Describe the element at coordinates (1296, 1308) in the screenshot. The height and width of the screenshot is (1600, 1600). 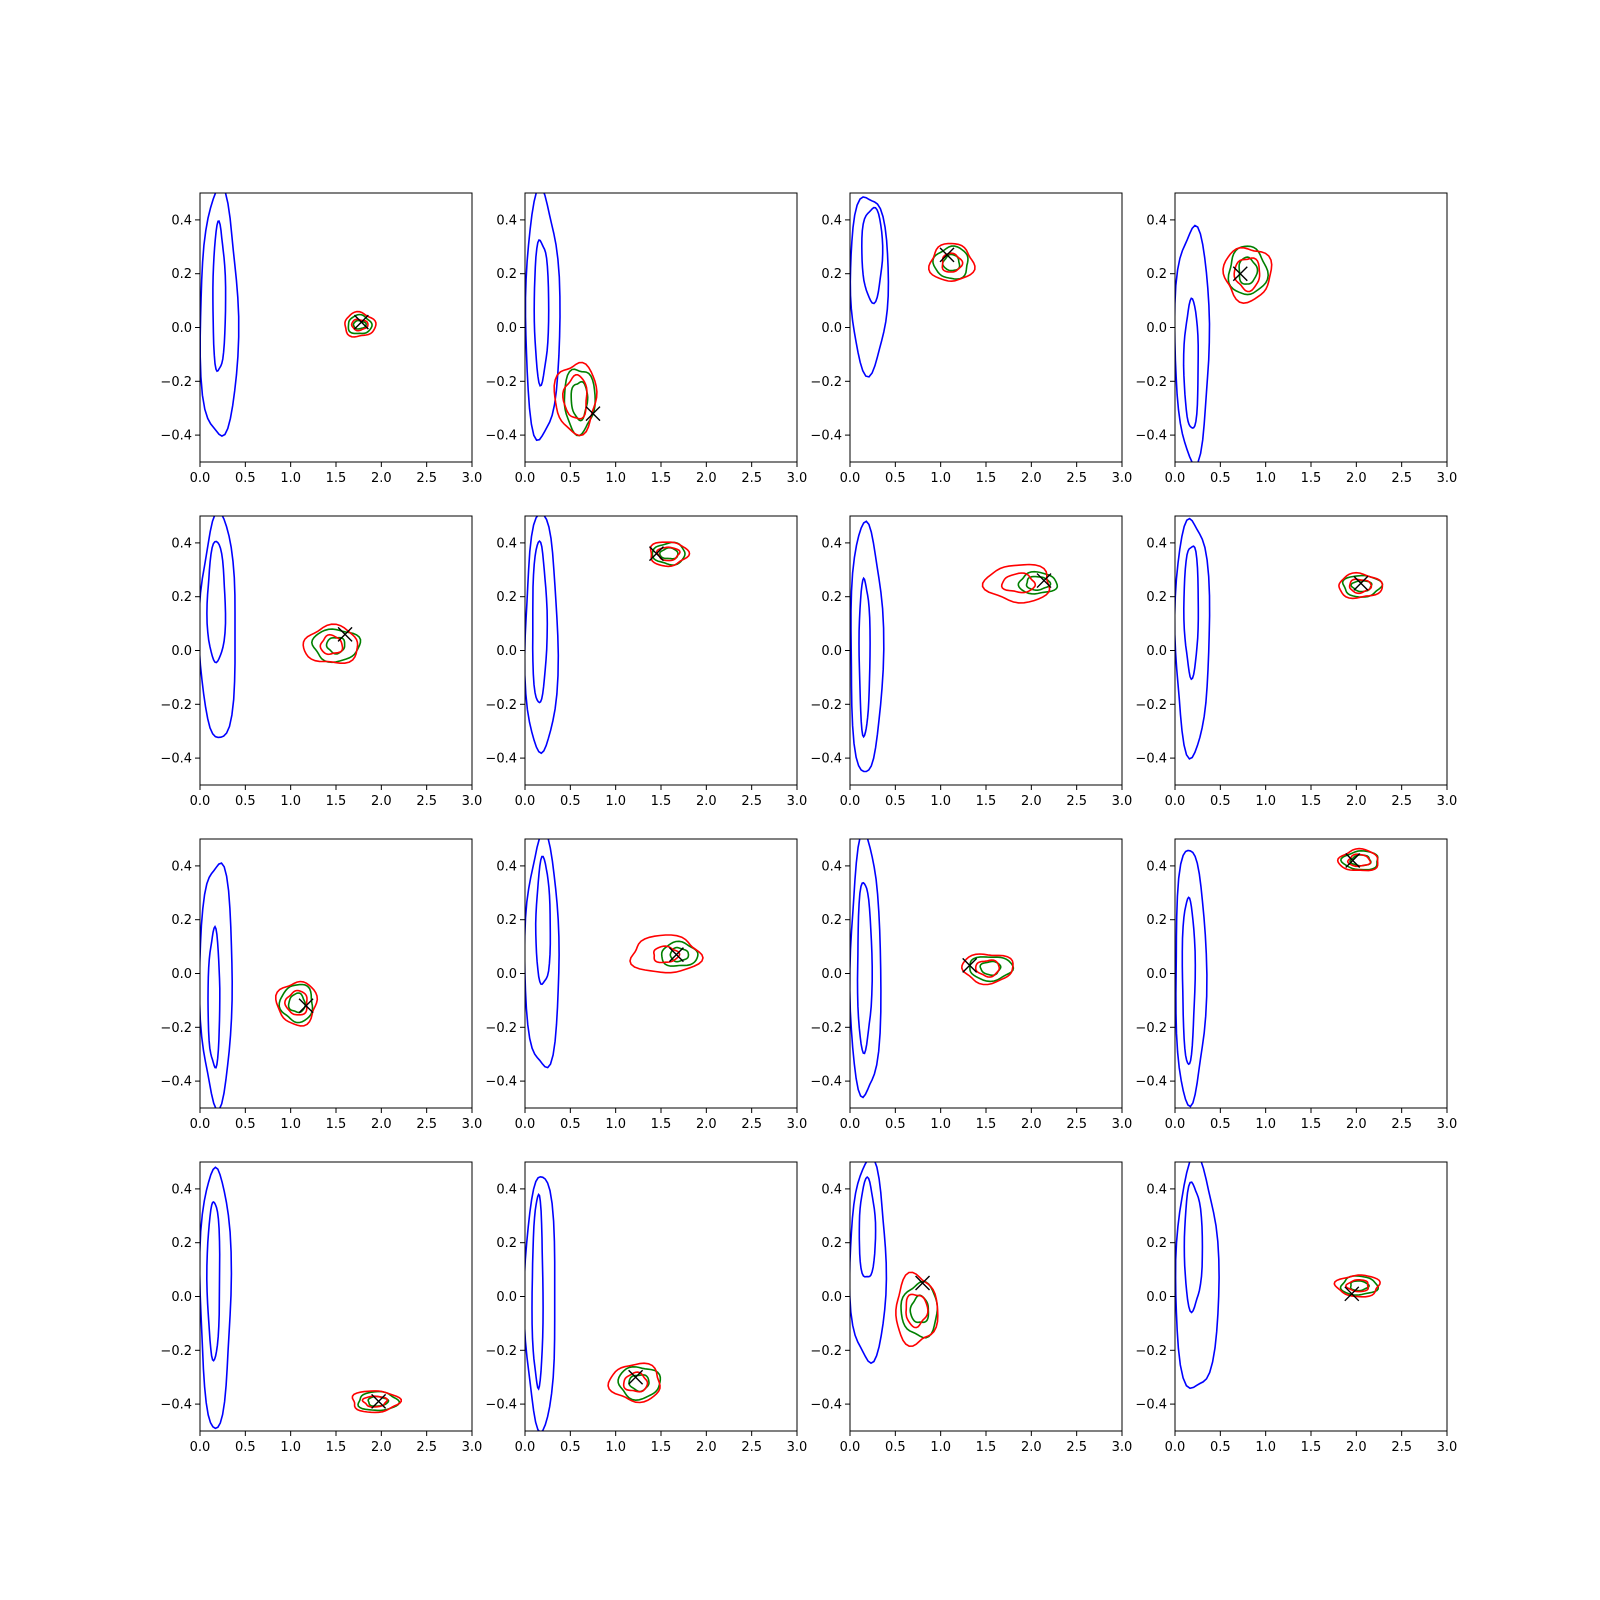
I see `subplot-16: 0.0 0.5 1.0 1.5 2.0 2.5 3.0 −0.4 −0.2 0.0 0.2 0.4` at that location.